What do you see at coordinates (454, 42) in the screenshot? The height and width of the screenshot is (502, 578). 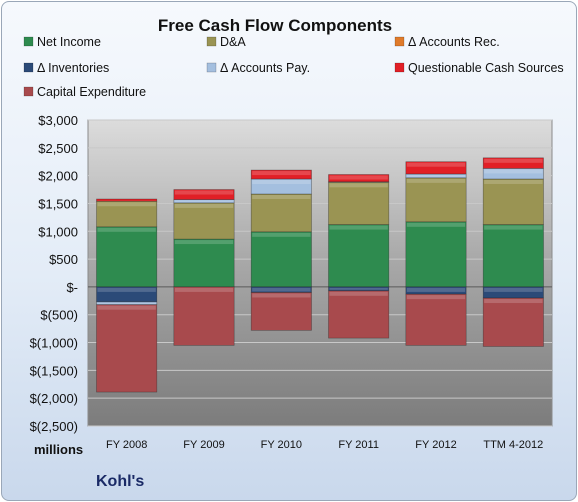 I see `legend-accounts-rec-label: Δ Accounts Rec.` at bounding box center [454, 42].